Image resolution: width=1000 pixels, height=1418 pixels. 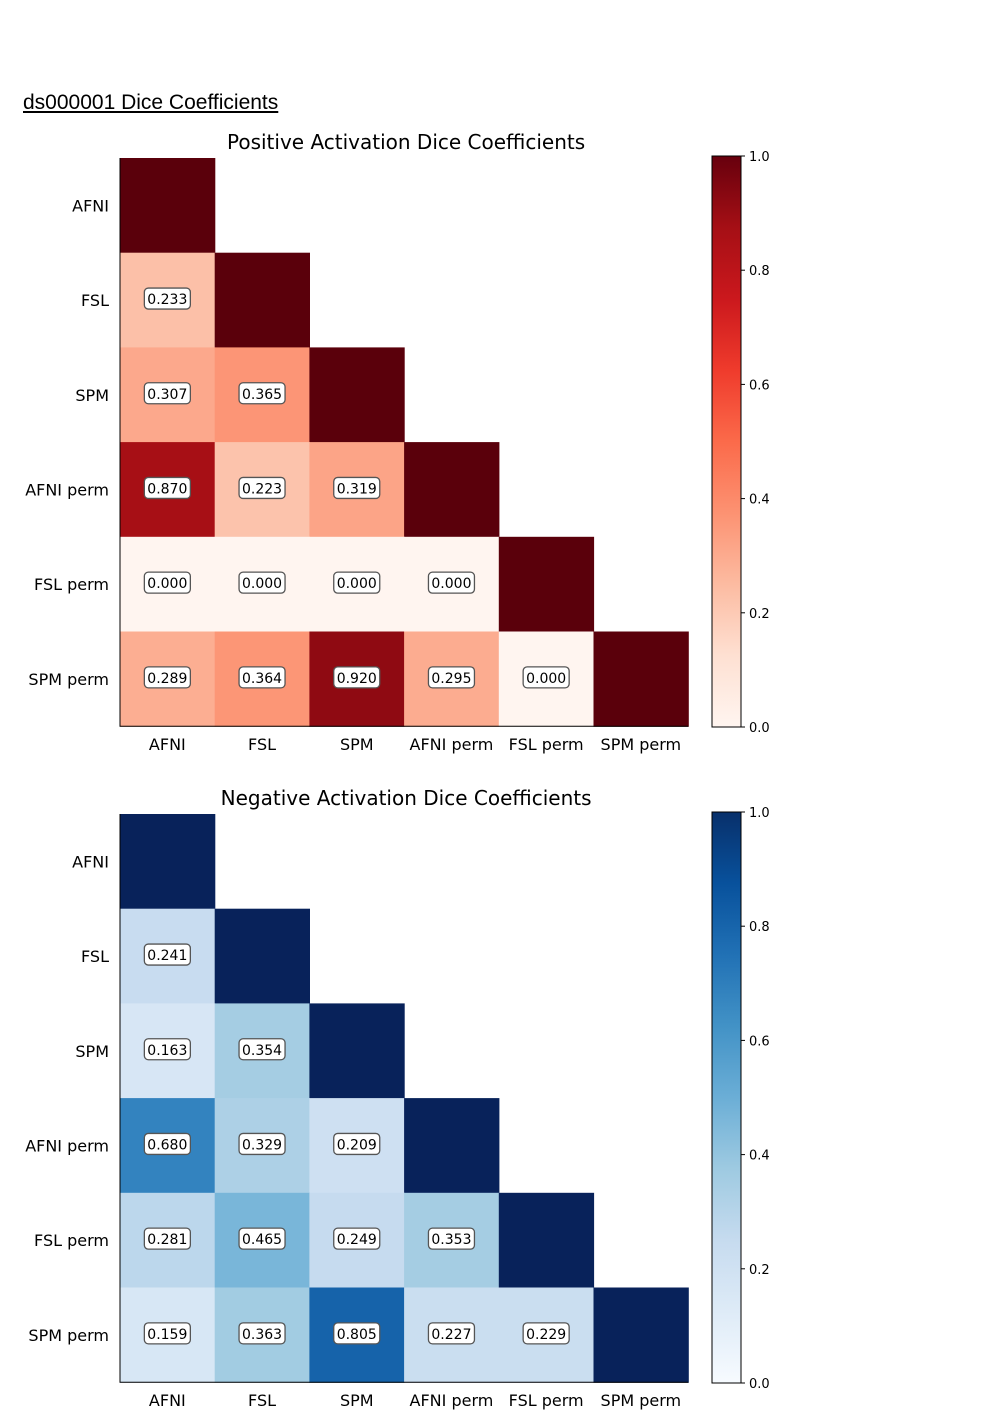 I want to click on cell-value-label: 0.354, so click(x=262, y=1051).